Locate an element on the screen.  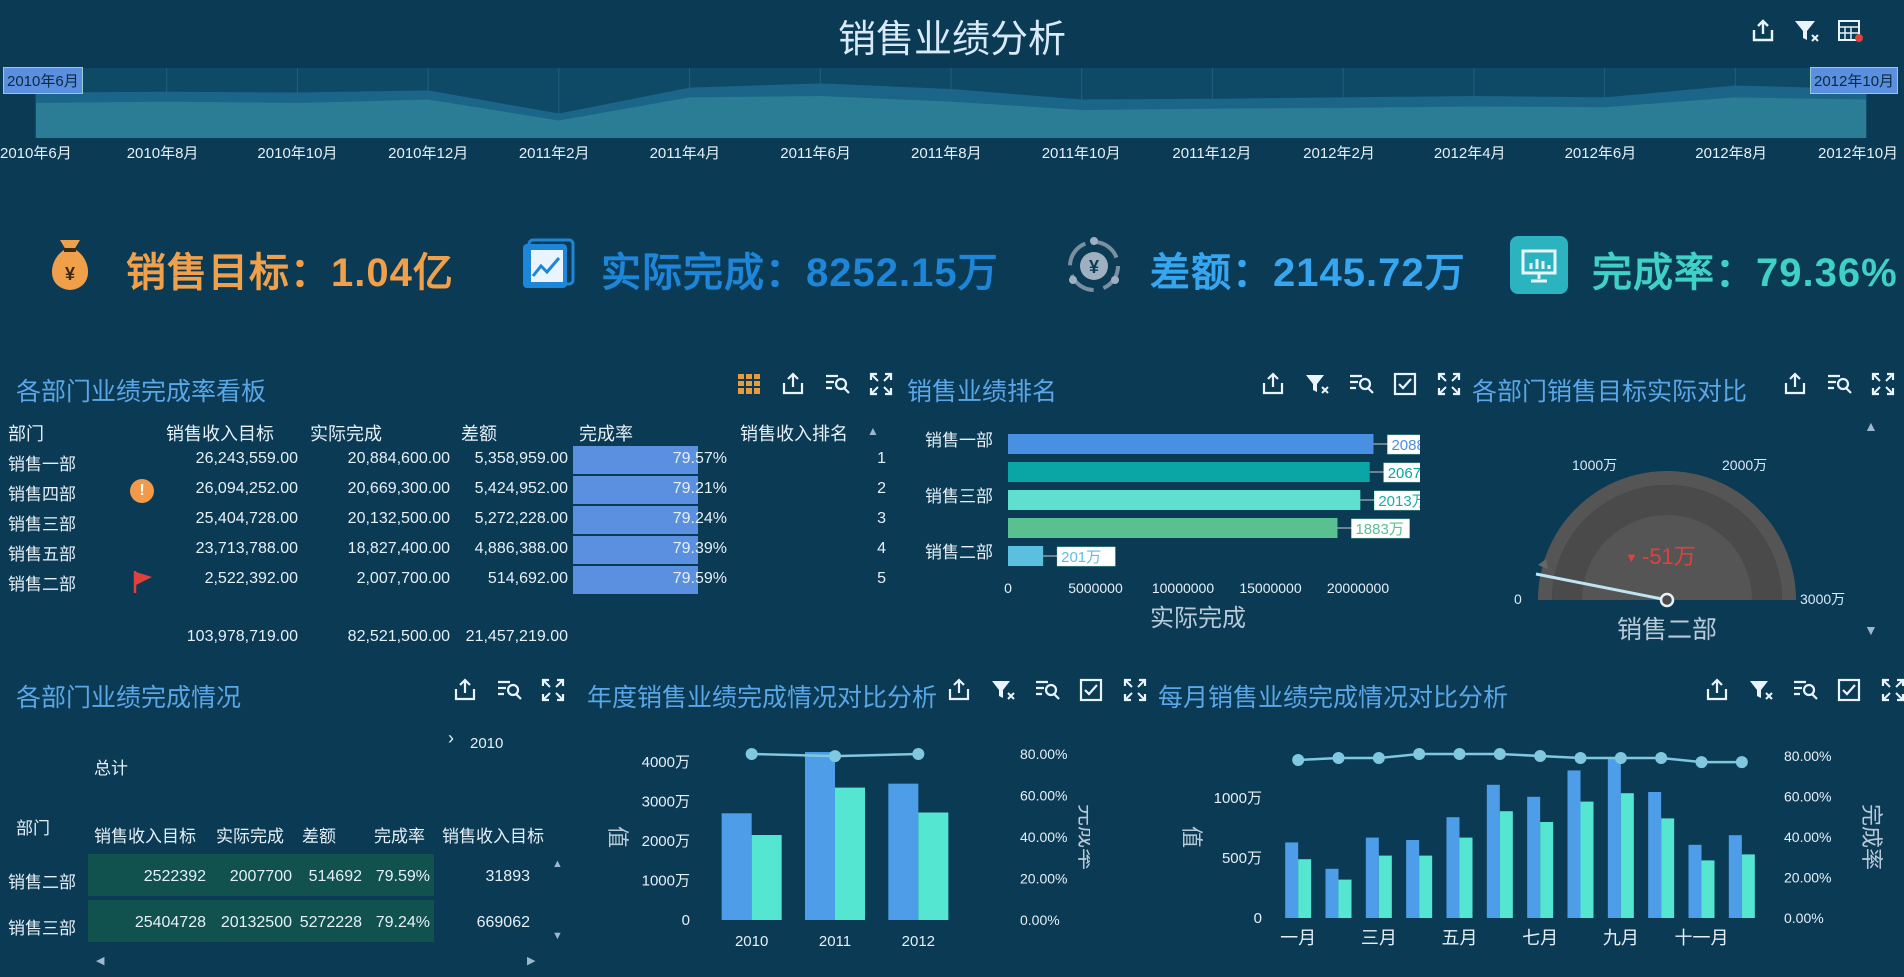
sort-asc-icon: ▲ is located at coordinates (873, 431).